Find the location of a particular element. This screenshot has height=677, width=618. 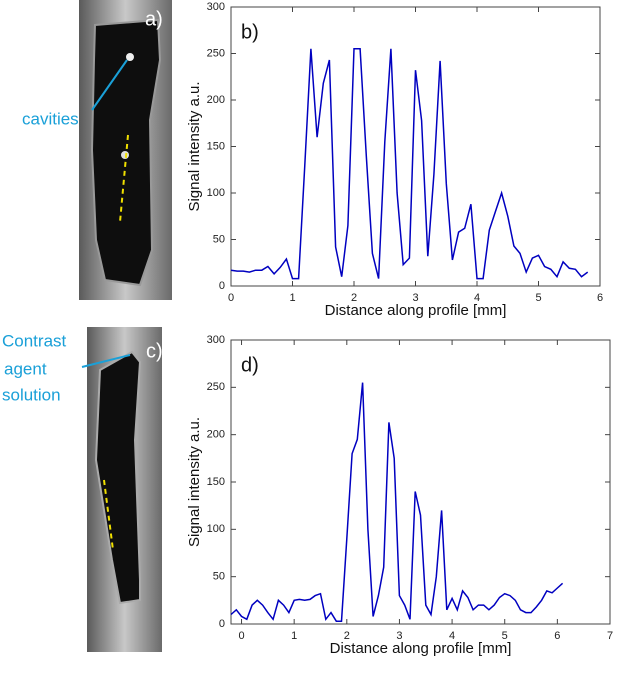

annotation: cavities is located at coordinates (50, 118).